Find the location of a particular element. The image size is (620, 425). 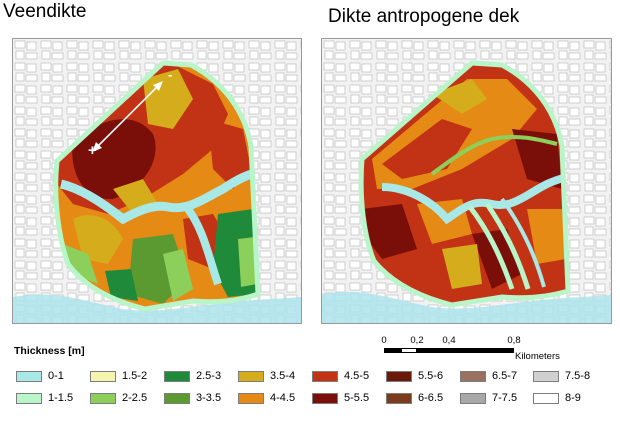

left-map-title: Veendikte is located at coordinates (45, 11).